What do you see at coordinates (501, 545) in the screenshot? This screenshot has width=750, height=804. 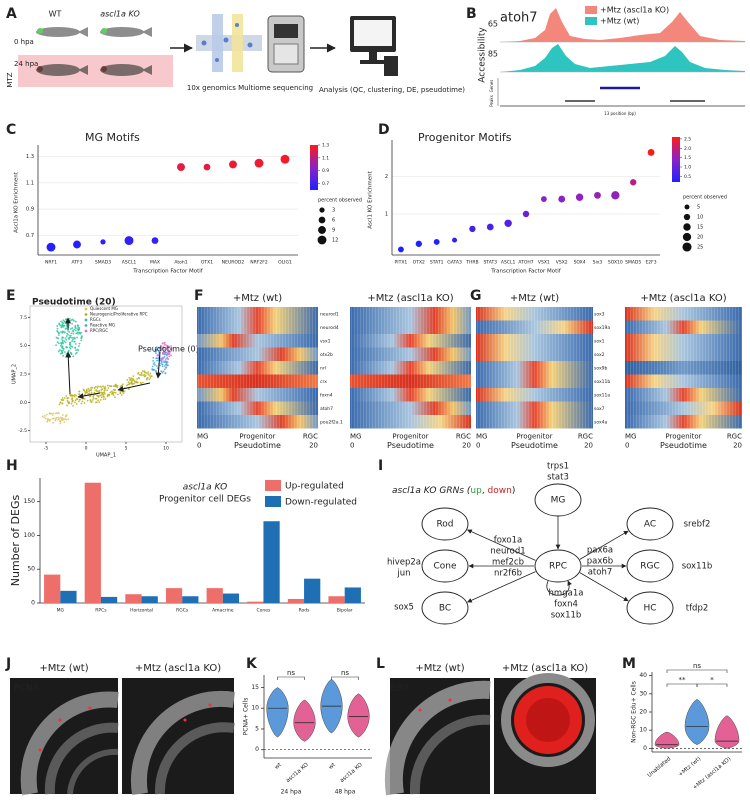 I see `grn-edge` at bounding box center [501, 545].